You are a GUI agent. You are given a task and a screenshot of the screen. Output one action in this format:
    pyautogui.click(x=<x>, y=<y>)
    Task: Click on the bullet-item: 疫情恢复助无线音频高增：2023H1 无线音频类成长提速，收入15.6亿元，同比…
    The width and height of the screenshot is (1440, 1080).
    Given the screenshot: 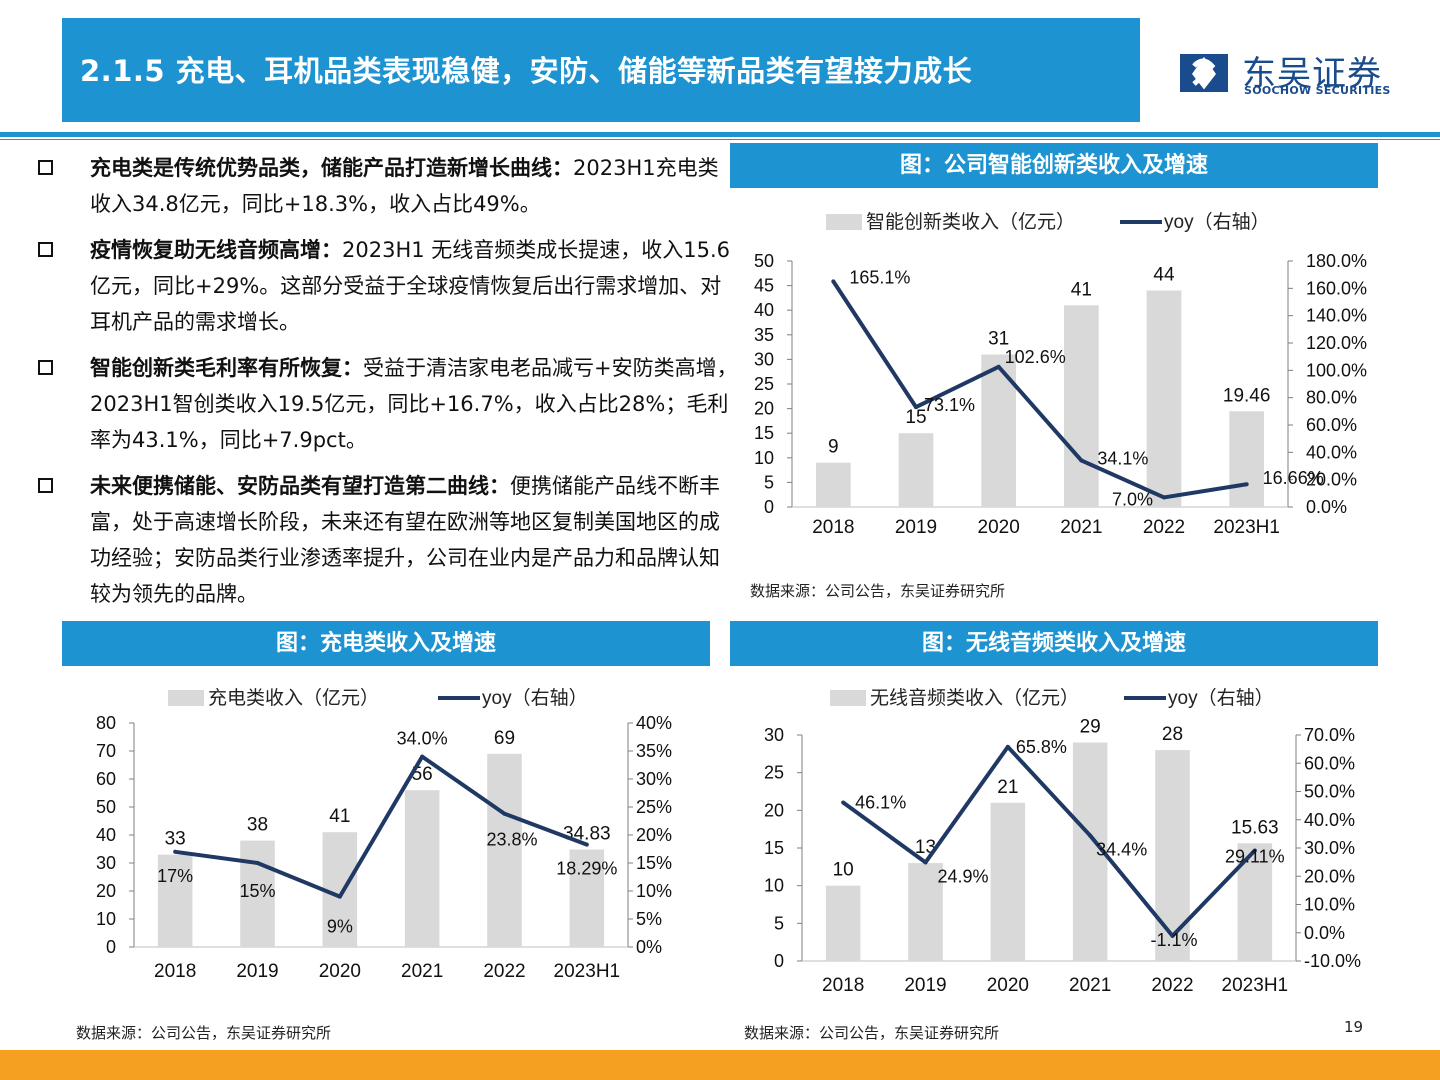 What is the action you would take?
    pyautogui.click(x=388, y=286)
    